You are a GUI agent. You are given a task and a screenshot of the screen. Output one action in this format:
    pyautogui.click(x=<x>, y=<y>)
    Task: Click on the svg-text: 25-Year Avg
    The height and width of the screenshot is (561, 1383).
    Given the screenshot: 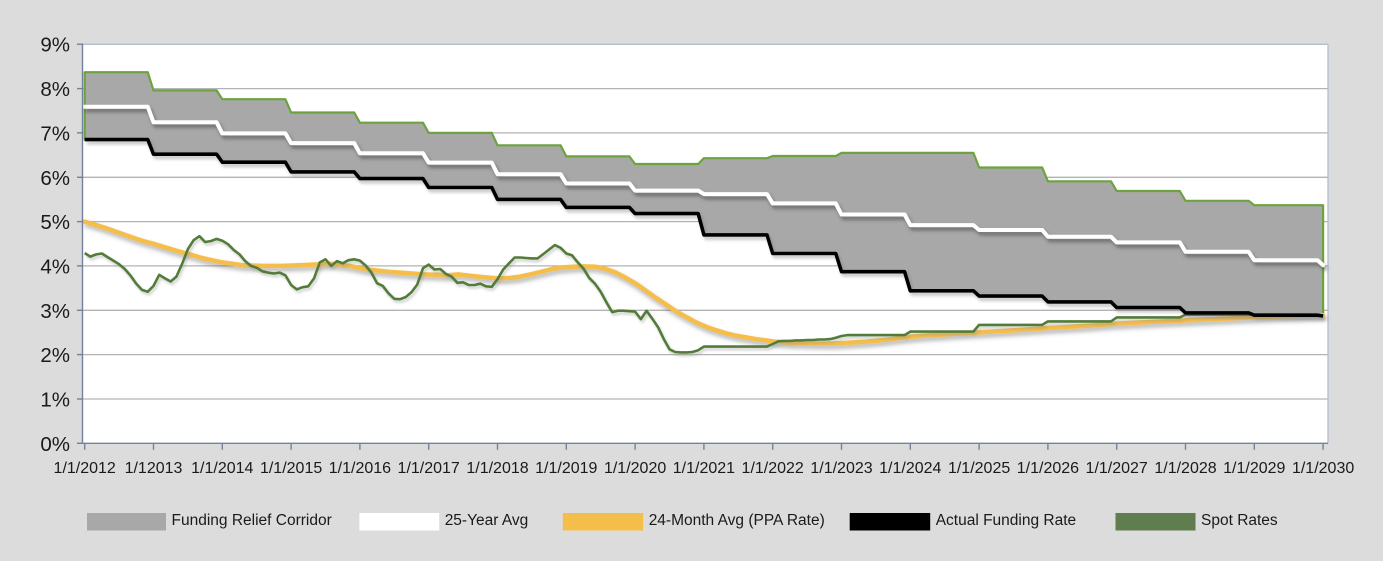 What is the action you would take?
    pyautogui.click(x=487, y=520)
    